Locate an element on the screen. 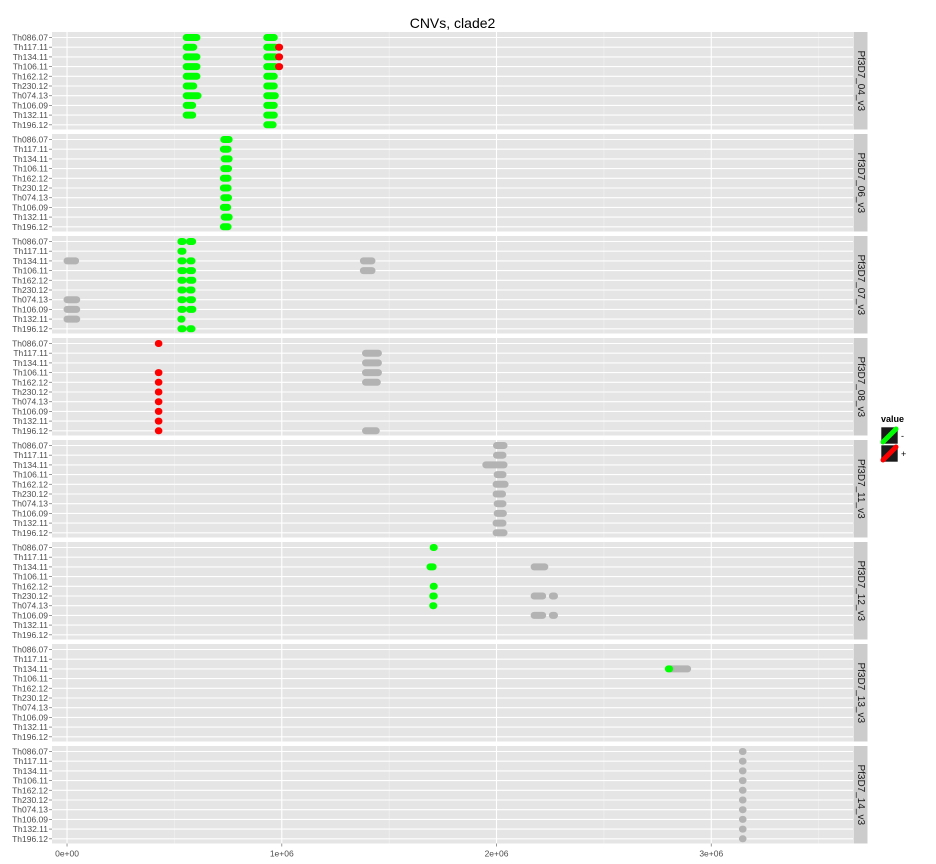 The height and width of the screenshot is (864, 936). facet-strip-label: Pf3D7_12_v3 is located at coordinates (860, 590).